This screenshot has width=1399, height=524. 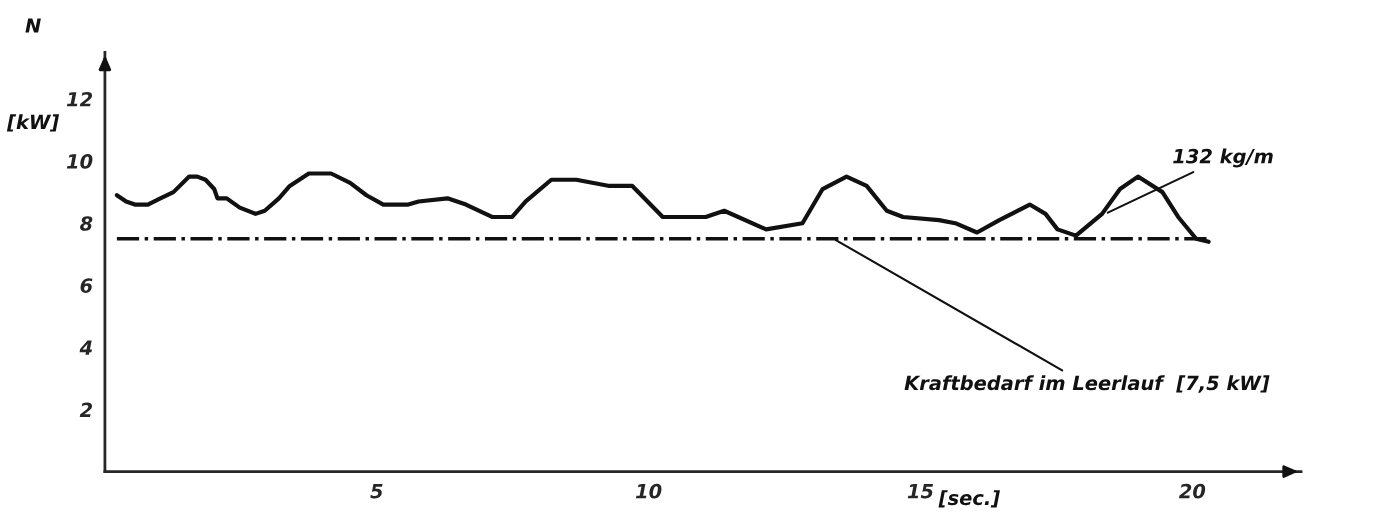 I want to click on annotation: 132 kg/m, so click(x=1223, y=158).